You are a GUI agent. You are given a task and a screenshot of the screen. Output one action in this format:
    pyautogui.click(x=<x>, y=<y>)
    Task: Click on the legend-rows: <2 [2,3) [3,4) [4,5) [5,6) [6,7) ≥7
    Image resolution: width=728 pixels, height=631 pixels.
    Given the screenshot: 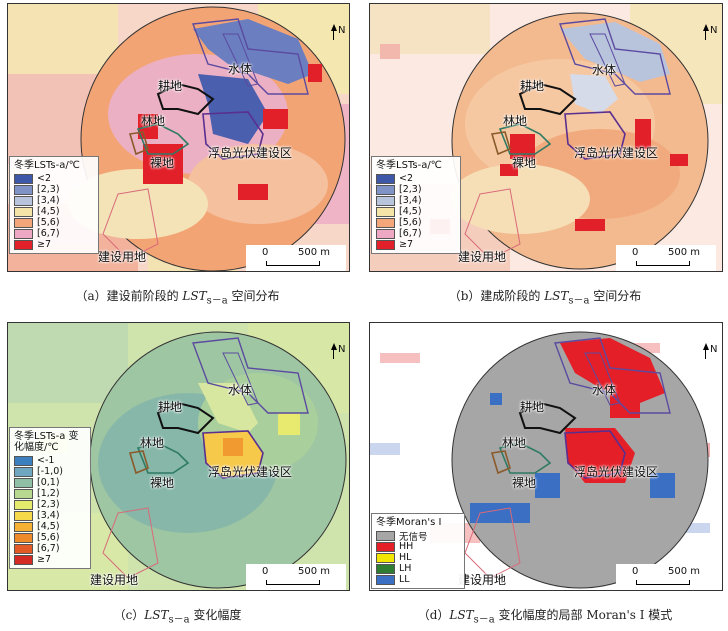 What is the action you would take?
    pyautogui.click(x=416, y=211)
    